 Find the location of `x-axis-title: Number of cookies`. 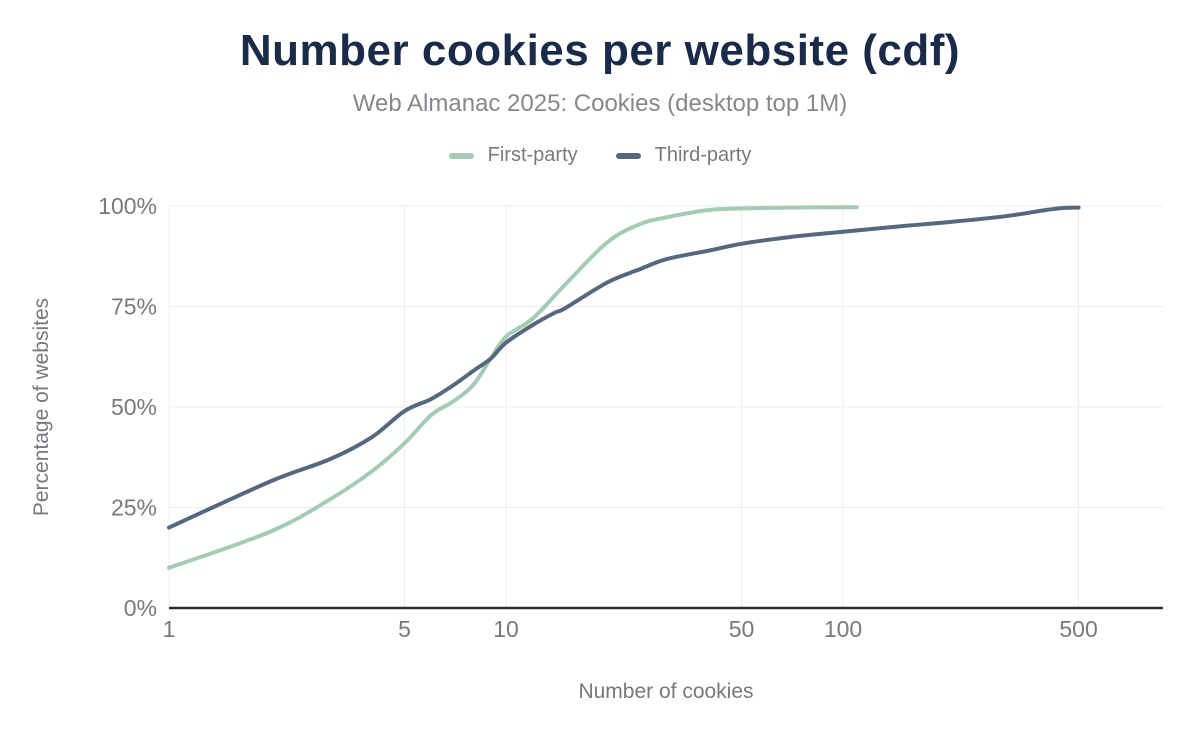

x-axis-title: Number of cookies is located at coordinates (665, 691).